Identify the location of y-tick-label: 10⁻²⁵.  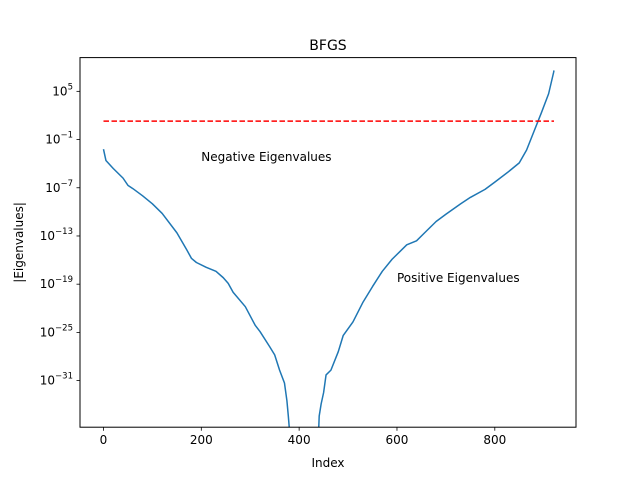
(56, 331).